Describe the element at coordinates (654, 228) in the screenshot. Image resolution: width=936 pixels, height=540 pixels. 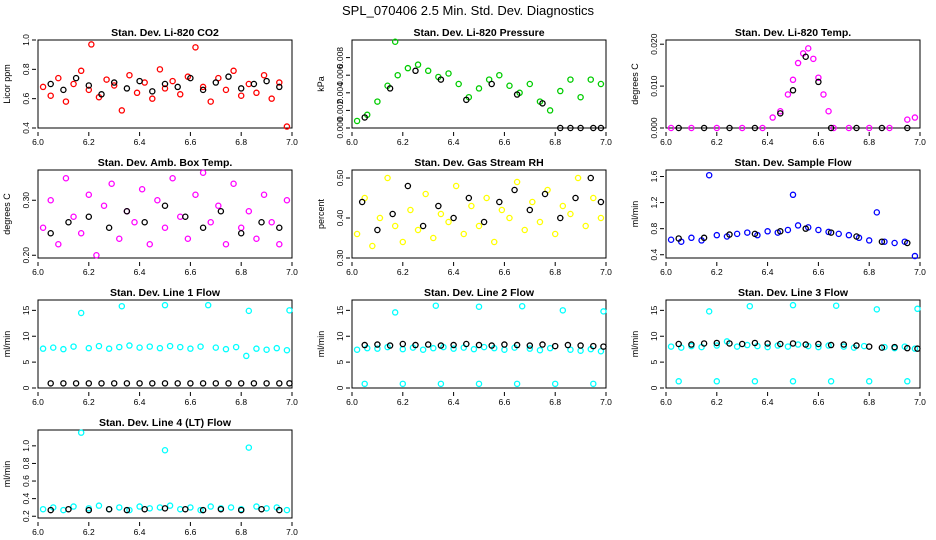
I see `y-tick-label: 0.8` at that location.